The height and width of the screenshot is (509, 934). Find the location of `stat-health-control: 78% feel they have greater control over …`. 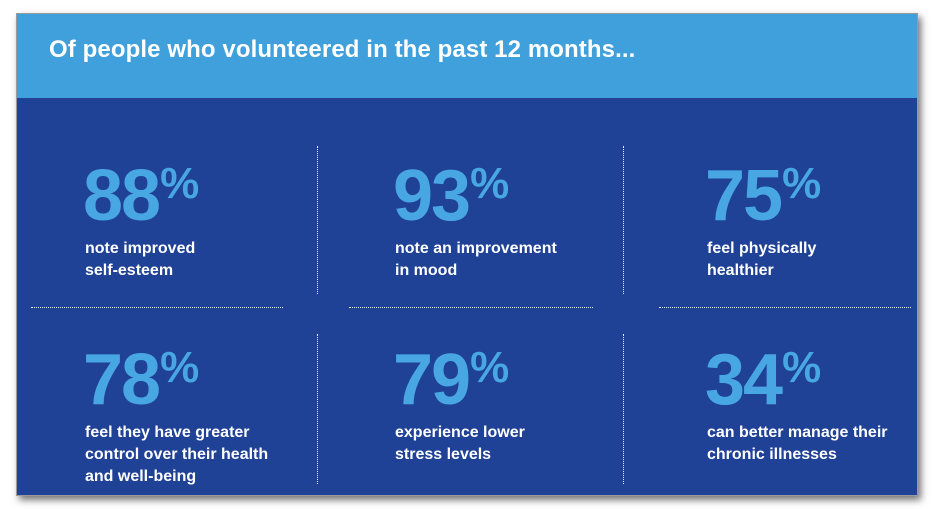

stat-health-control: 78% feel they have greater control over … is located at coordinates (203, 416).